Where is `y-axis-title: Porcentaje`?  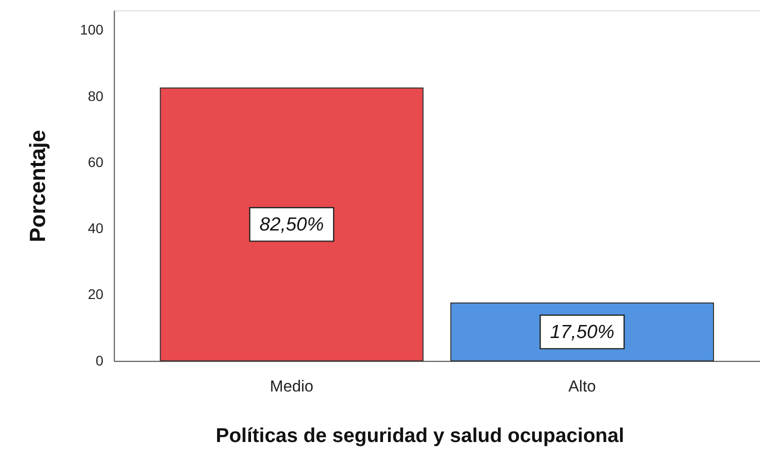
y-axis-title: Porcentaje is located at coordinates (37, 186).